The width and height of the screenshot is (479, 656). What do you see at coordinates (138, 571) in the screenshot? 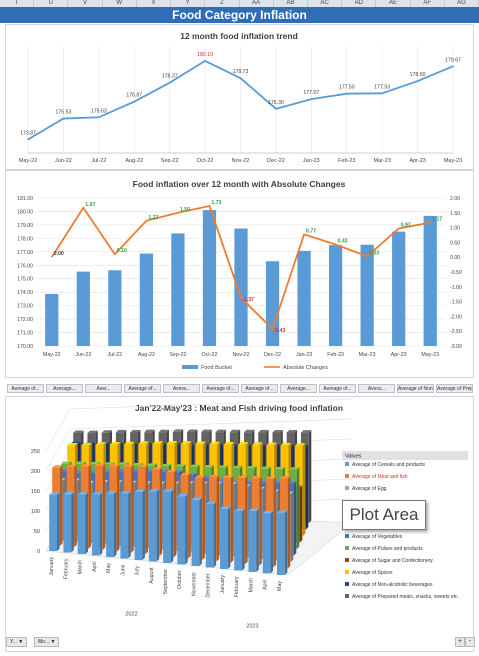
I see `x-tick-label: July` at bounding box center [138, 571].